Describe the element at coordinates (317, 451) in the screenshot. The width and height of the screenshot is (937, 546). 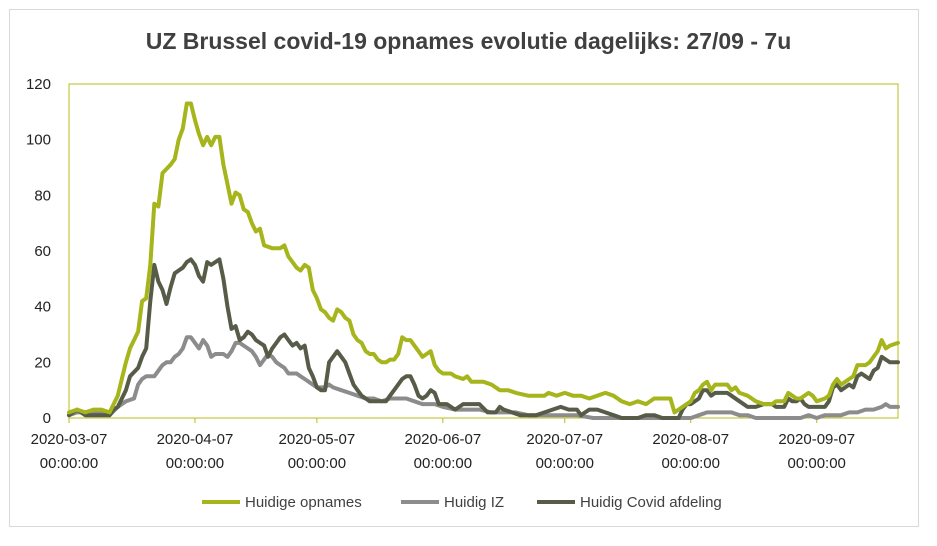
I see `x-tick-label: 2020-05-07 00:00:00` at that location.